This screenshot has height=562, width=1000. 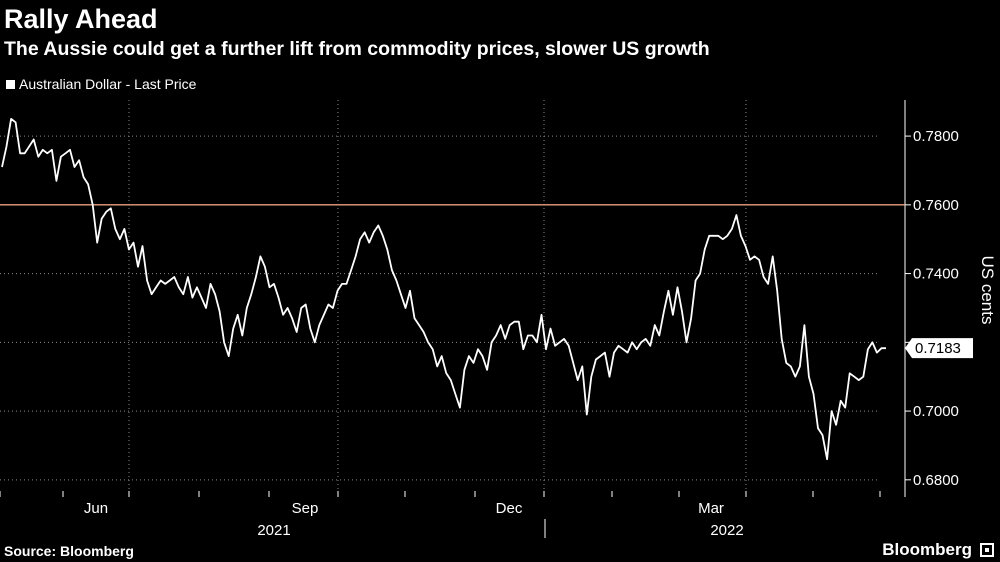 What do you see at coordinates (726, 530) in the screenshot?
I see `x-year-label: 2022` at bounding box center [726, 530].